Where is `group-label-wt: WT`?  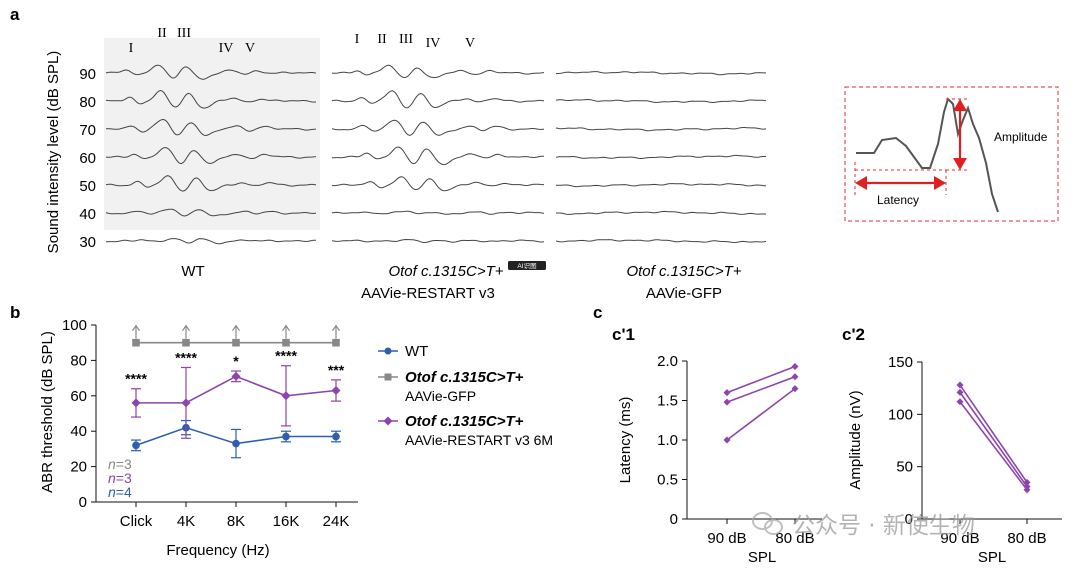
group-label-wt: WT is located at coordinates (192, 271).